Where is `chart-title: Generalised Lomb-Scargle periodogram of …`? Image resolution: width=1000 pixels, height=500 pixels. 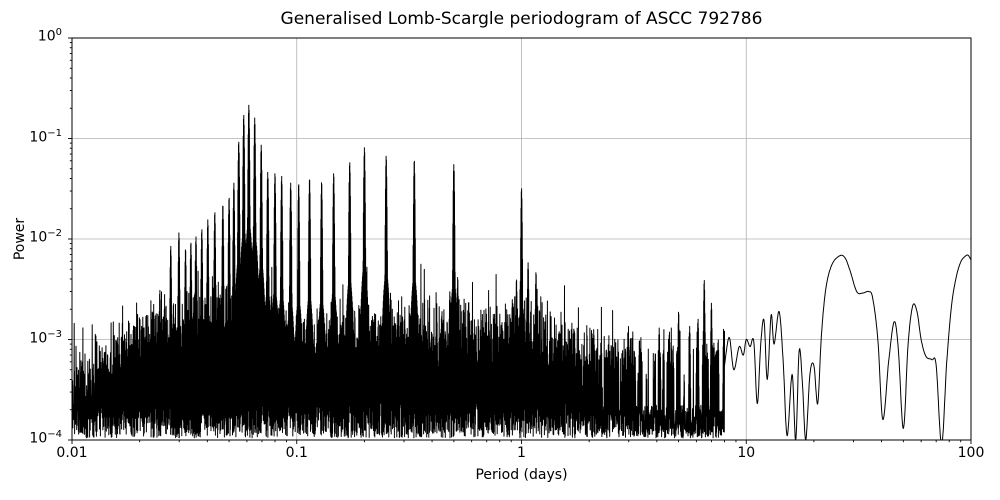 chart-title: Generalised Lomb-Scargle periodogram of … is located at coordinates (521, 19).